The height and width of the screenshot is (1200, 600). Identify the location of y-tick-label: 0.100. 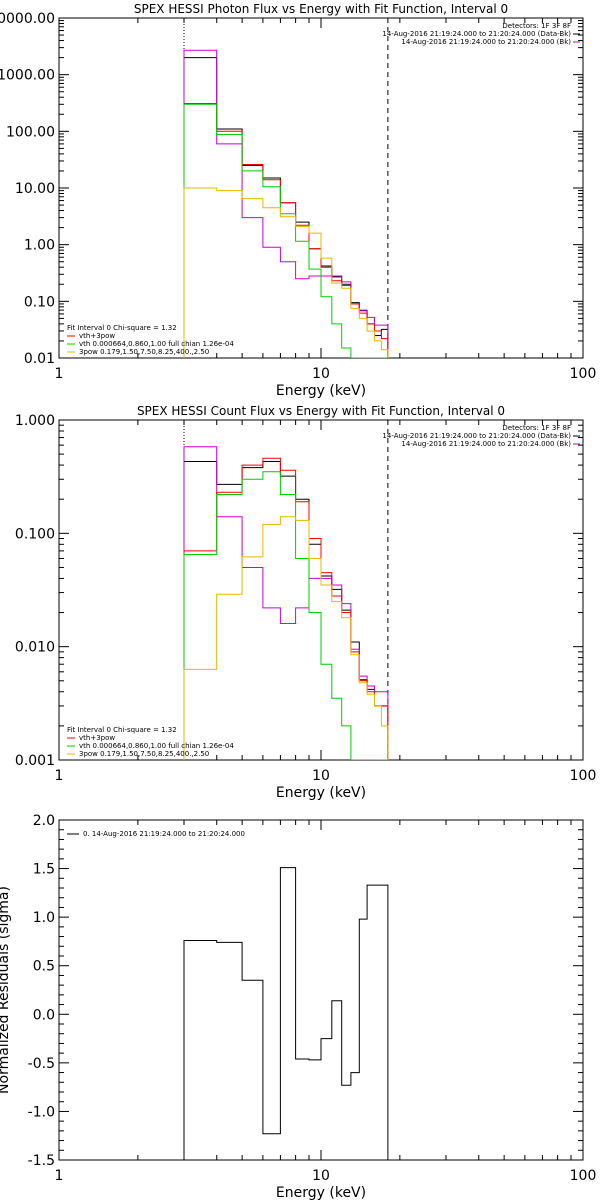
(35, 534).